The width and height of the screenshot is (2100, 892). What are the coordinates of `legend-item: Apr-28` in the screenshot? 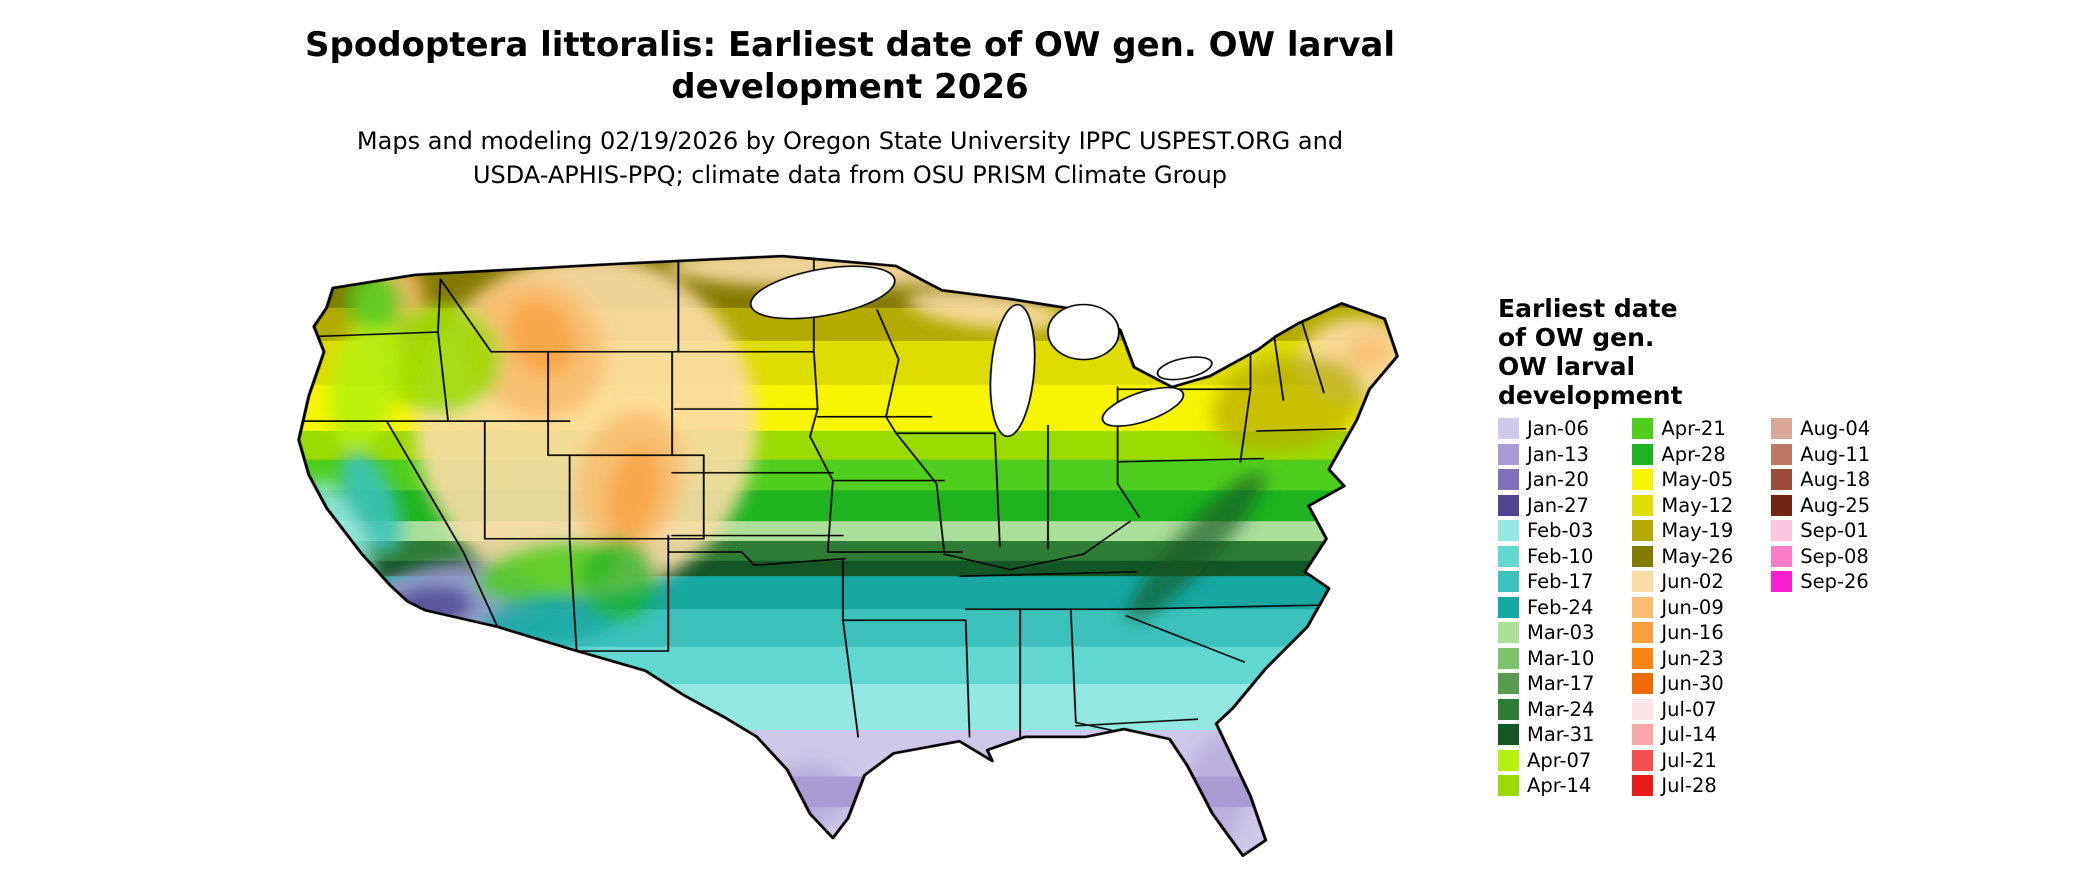 It's located at (1682, 455).